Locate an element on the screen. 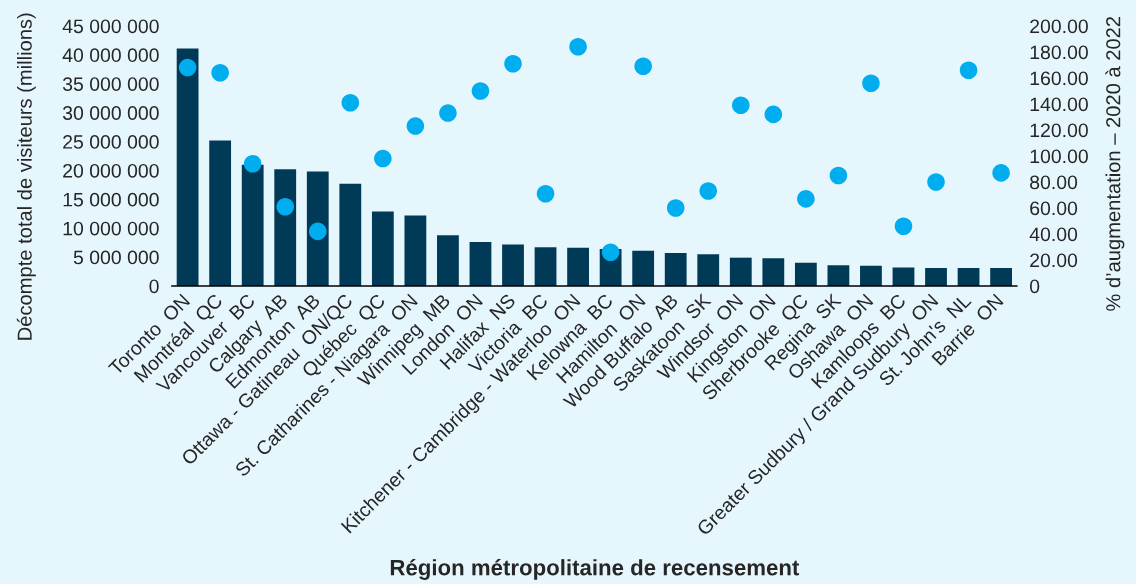  y-tick-label: 15 000 000 is located at coordinates (111, 199).